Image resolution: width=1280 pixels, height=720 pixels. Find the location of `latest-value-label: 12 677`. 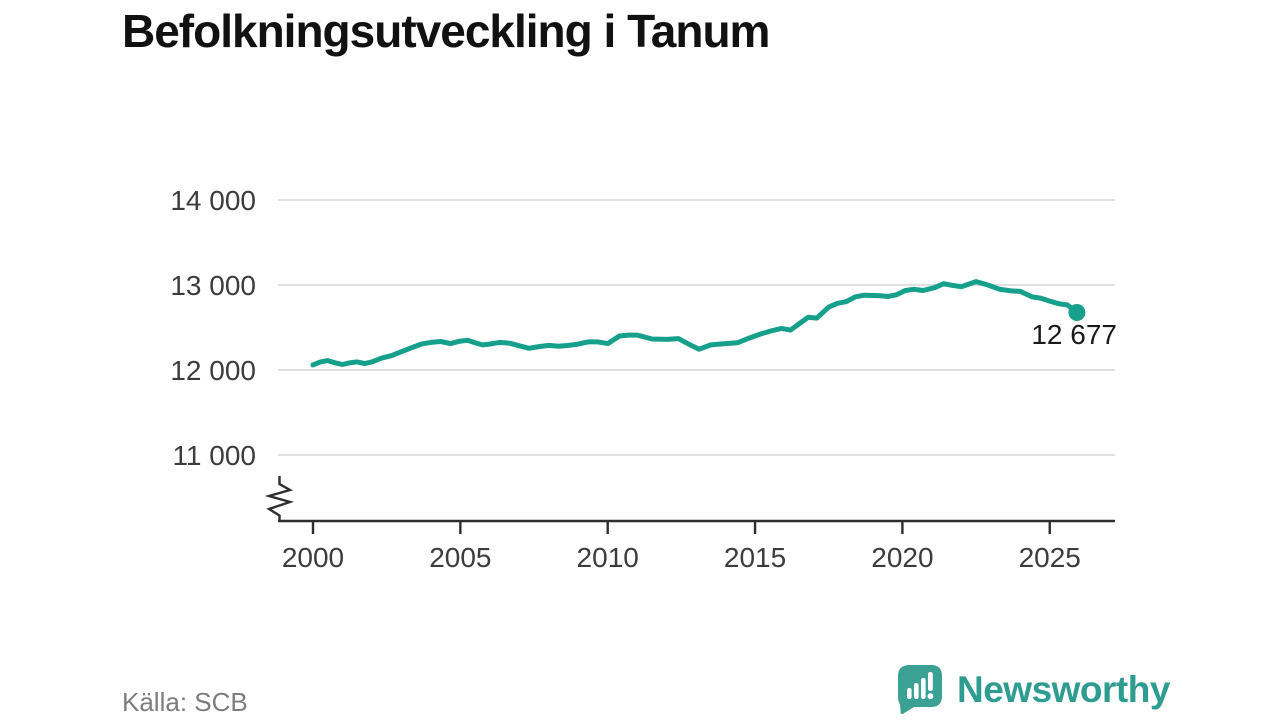

latest-value-label: 12 677 is located at coordinates (1074, 334).